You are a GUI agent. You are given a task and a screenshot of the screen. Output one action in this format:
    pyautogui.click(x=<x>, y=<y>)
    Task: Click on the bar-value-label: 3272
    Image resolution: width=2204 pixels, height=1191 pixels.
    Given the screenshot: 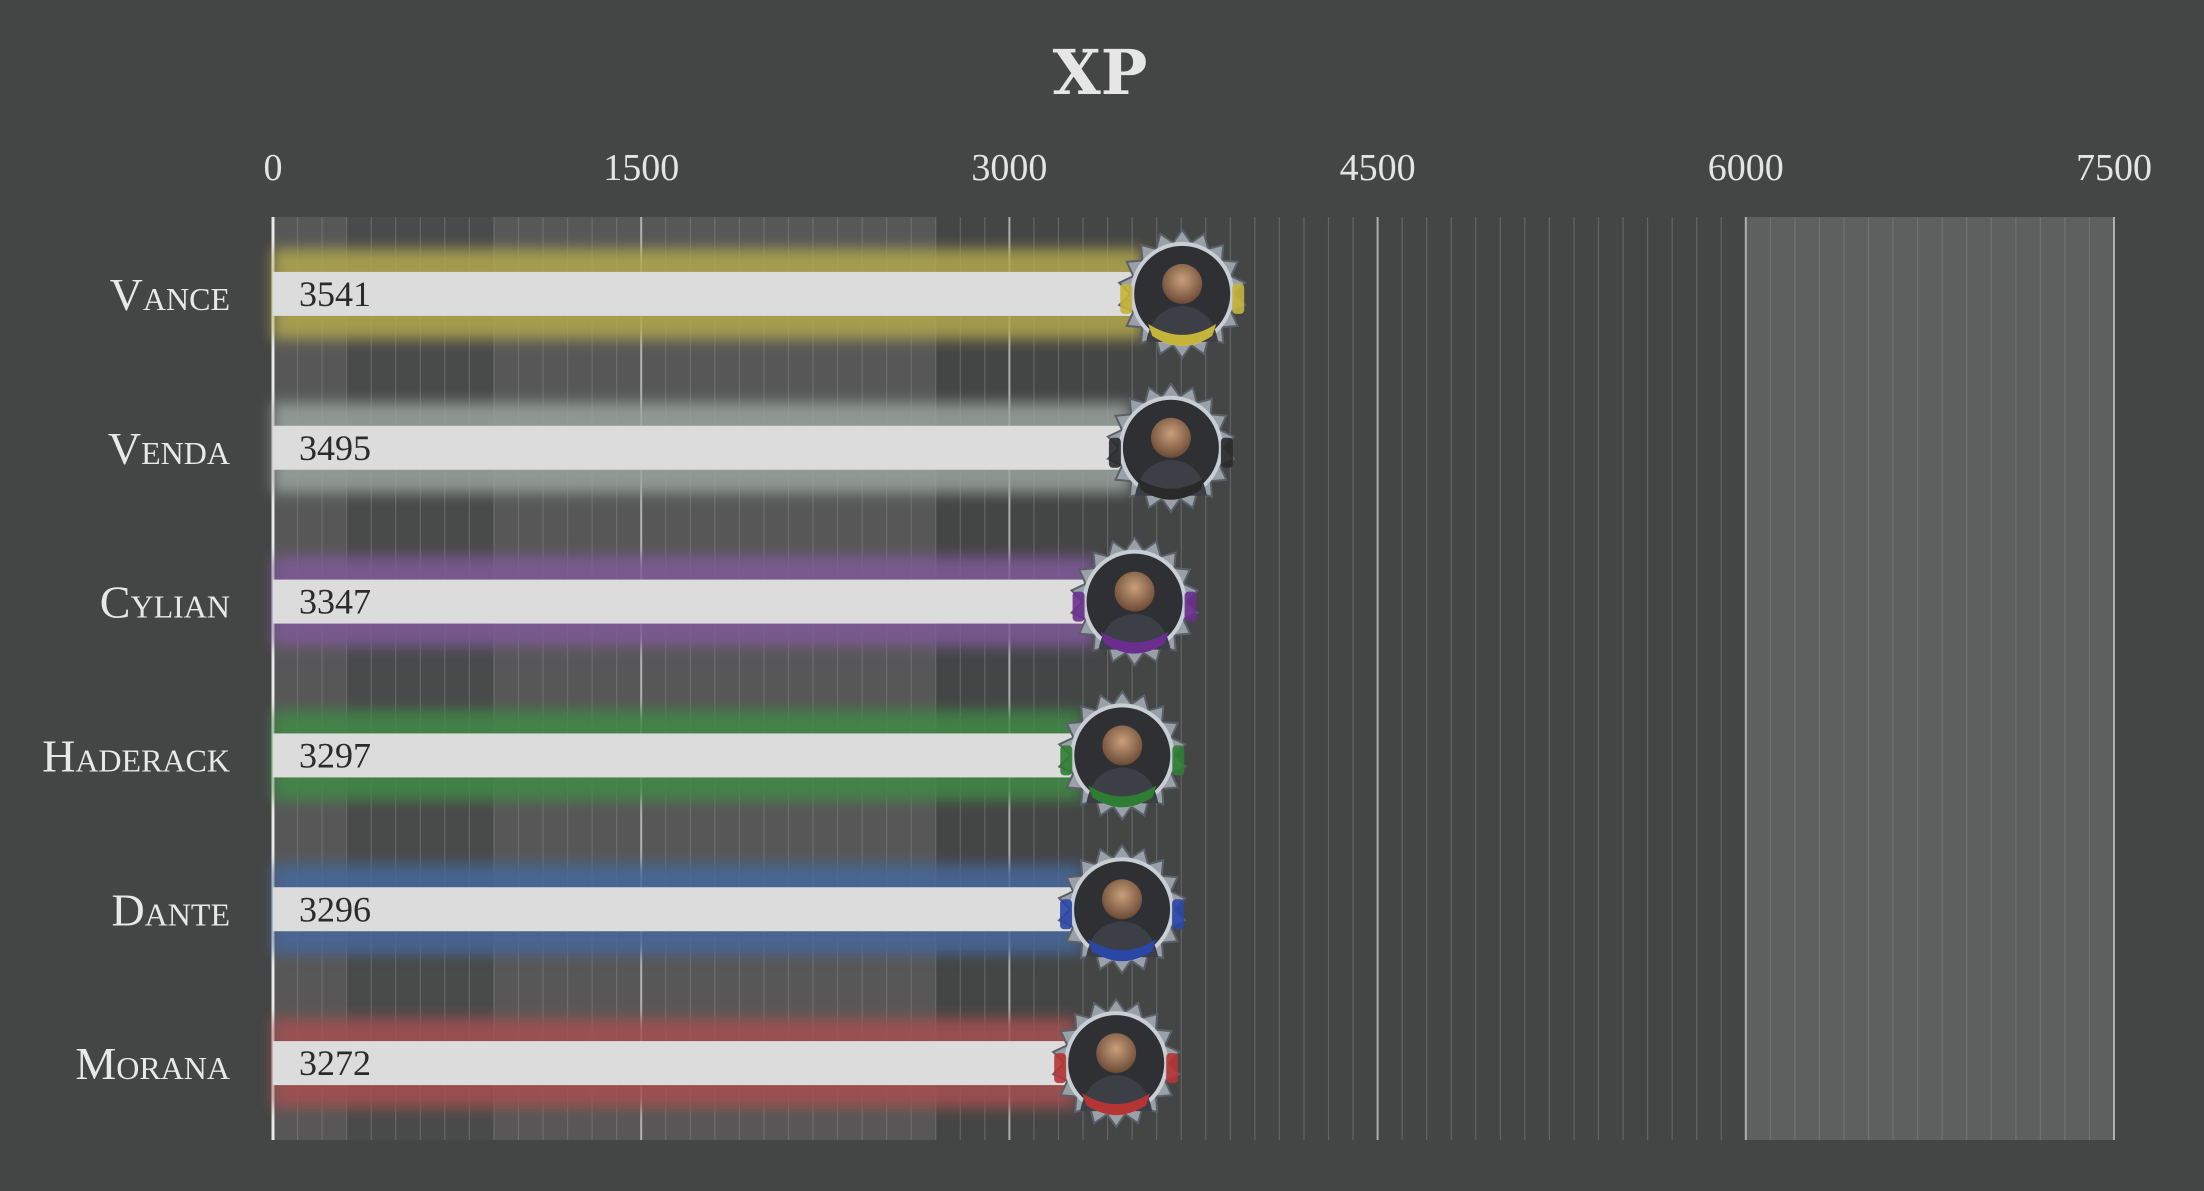 What is the action you would take?
    pyautogui.click(x=335, y=1063)
    